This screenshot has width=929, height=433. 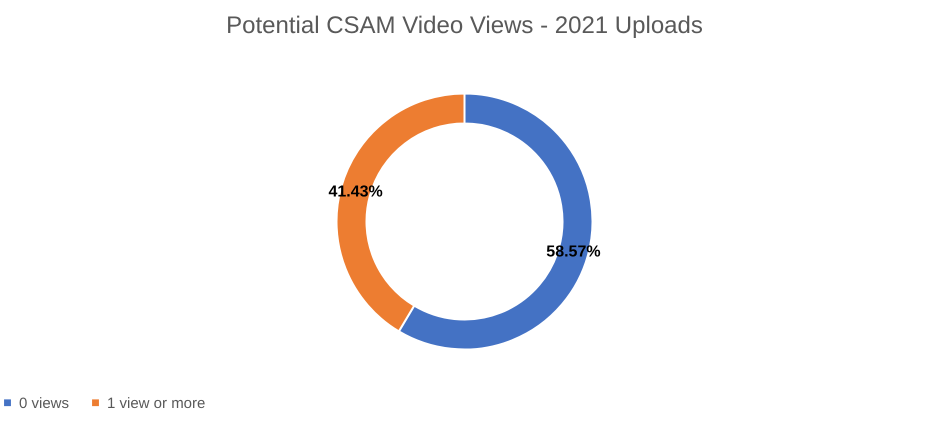 What do you see at coordinates (464, 25) in the screenshot?
I see `chart-title: Potential CSAM Video Views - 2021 Uploads` at bounding box center [464, 25].